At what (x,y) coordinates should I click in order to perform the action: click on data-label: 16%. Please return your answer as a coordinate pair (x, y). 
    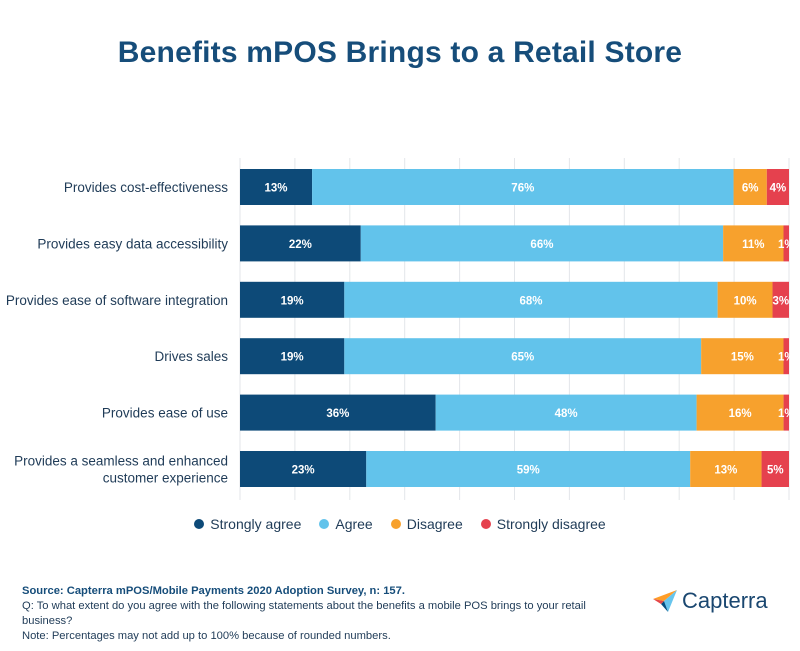
    Looking at the image, I should click on (740, 414).